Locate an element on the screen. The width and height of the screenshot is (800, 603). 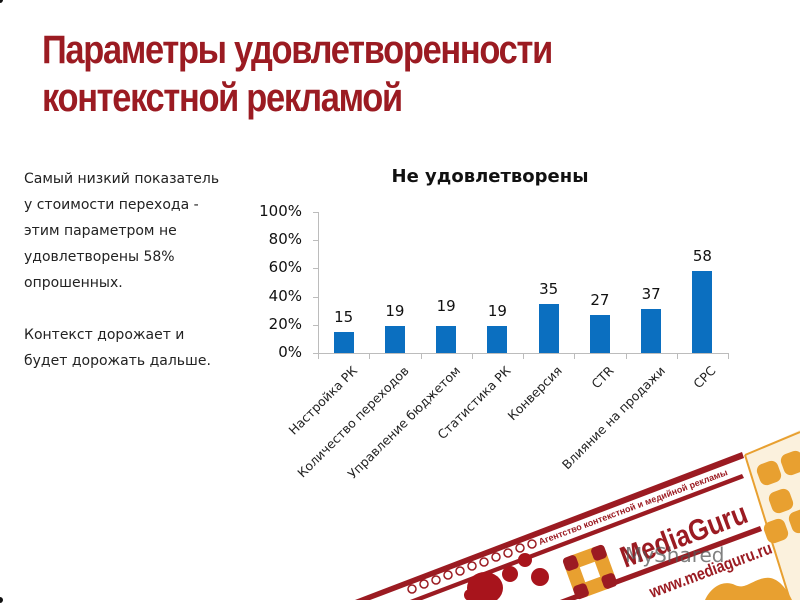
bar-value-label: 27 is located at coordinates (600, 299).